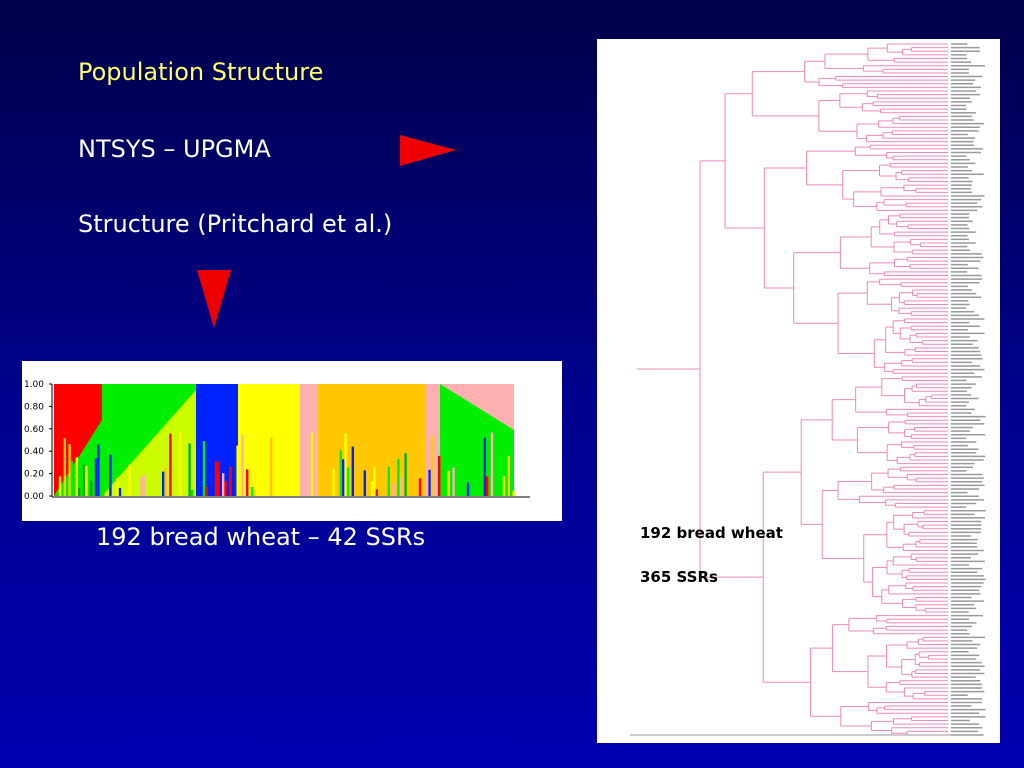 The image size is (1024, 768). Describe the element at coordinates (34, 430) in the screenshot. I see `y-tick-label: 0.60` at that location.